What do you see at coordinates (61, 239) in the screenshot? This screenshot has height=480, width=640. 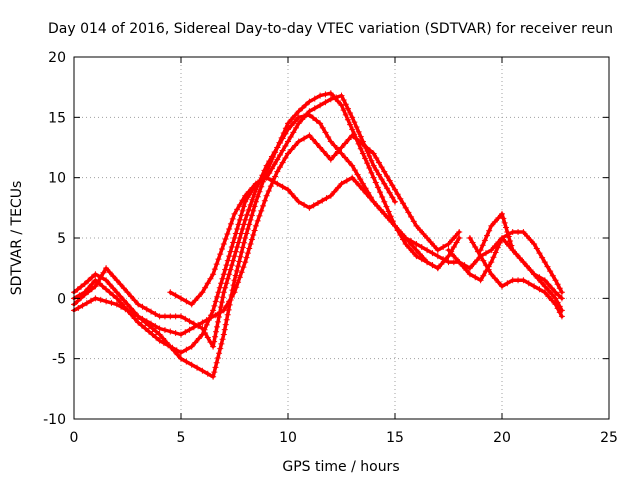 I see `y-tick-label: 5` at bounding box center [61, 239].